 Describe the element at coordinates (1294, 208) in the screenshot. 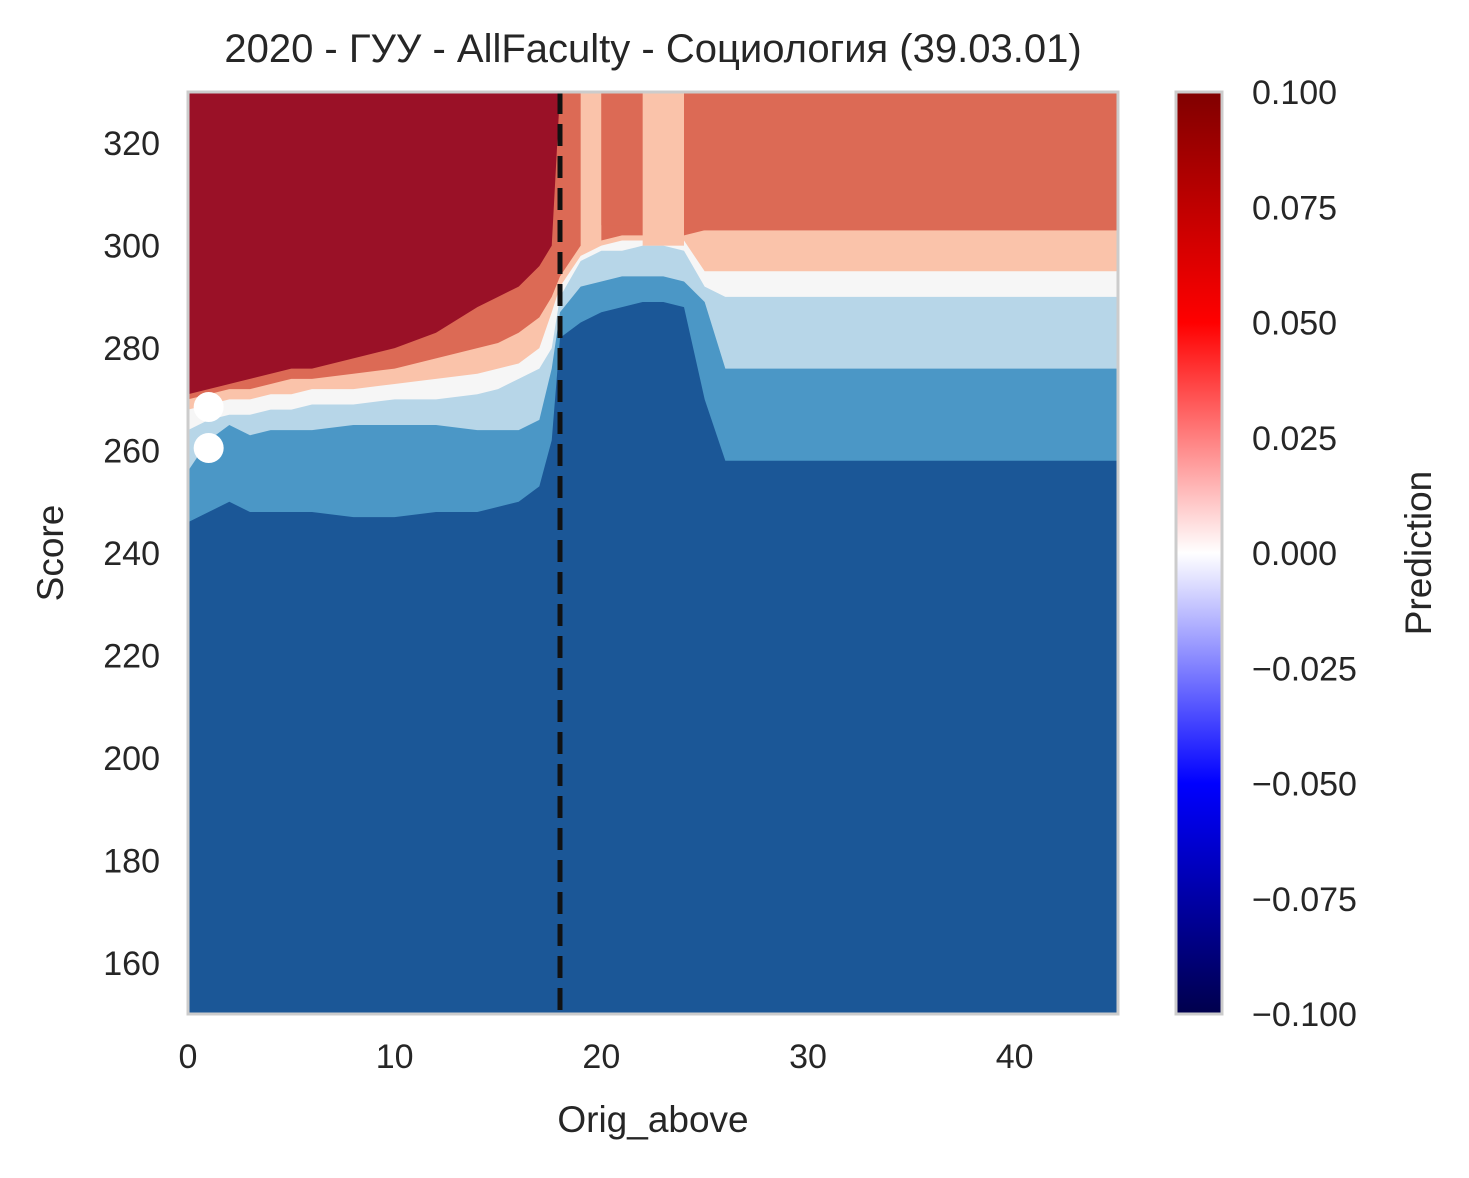

I see `colorbar-tick-label: 0.075` at that location.